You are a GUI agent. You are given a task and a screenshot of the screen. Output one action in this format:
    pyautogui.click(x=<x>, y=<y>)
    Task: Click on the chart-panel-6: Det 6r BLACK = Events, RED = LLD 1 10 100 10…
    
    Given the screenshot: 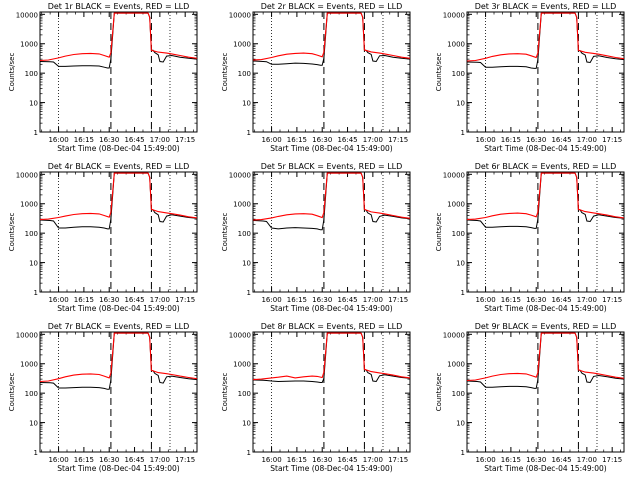 What is the action you would take?
    pyautogui.click(x=530, y=237)
    